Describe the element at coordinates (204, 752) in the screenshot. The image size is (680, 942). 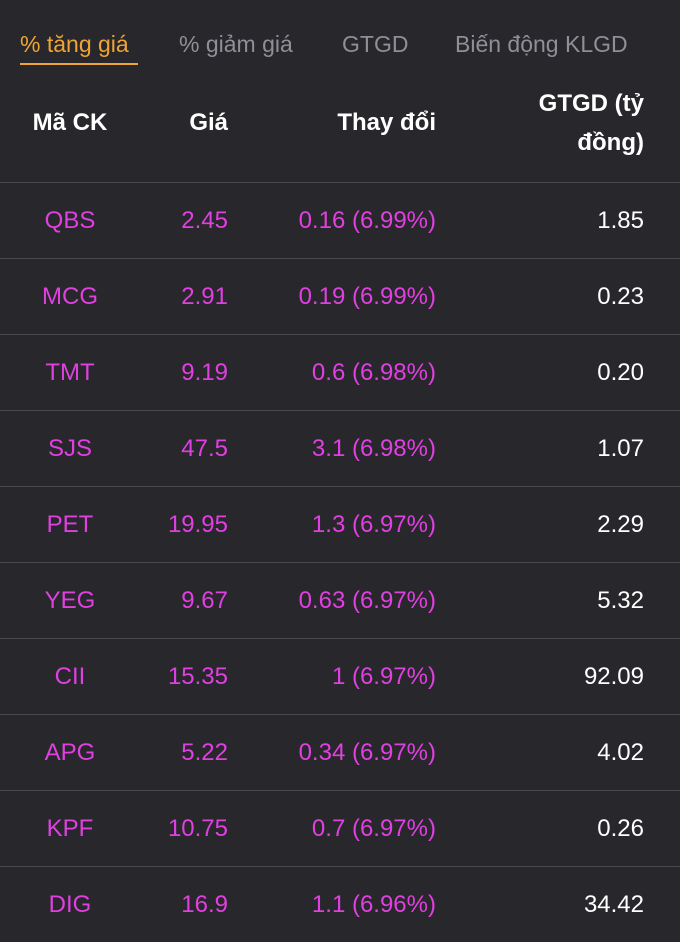
I see `stock-price: 5.22` at that location.